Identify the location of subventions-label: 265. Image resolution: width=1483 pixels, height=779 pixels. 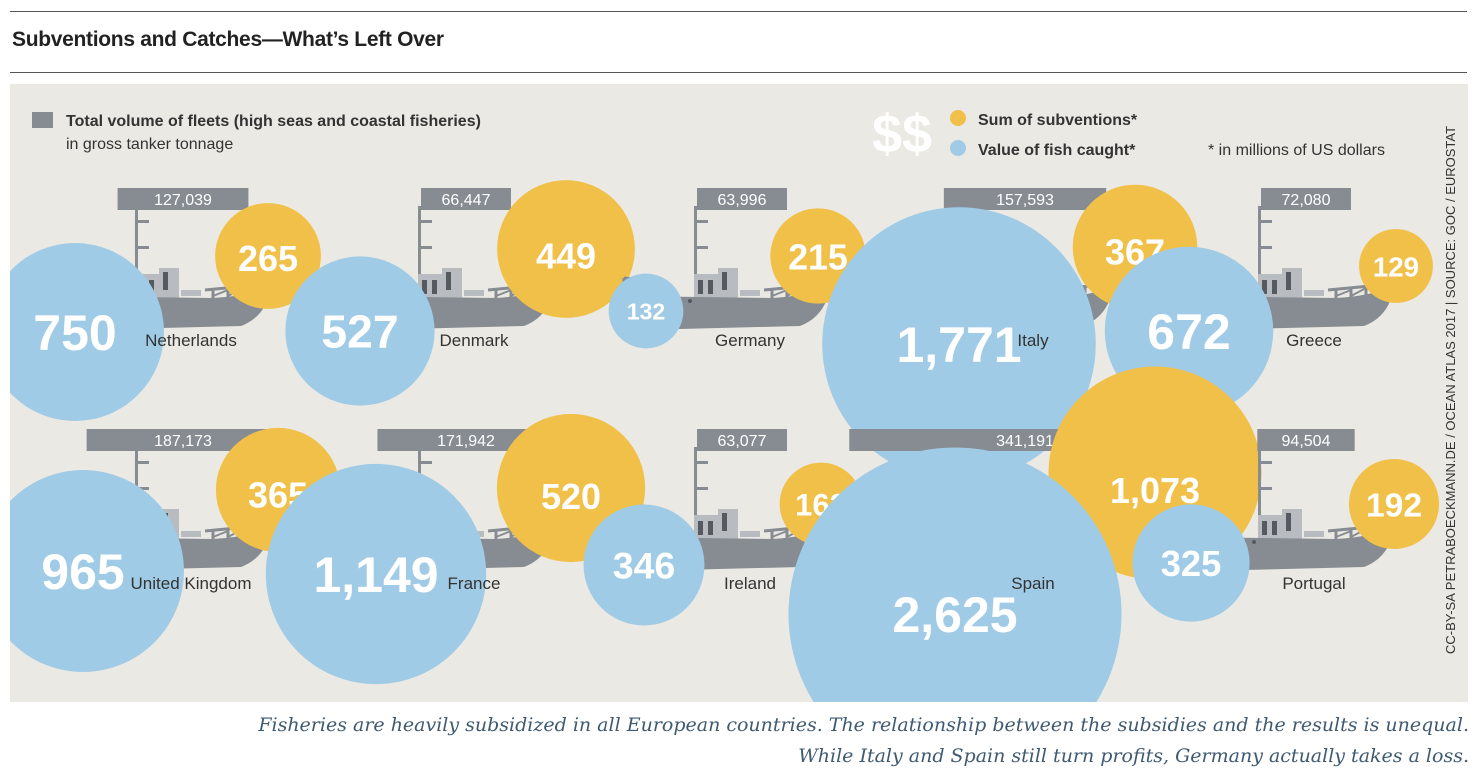
(268, 258).